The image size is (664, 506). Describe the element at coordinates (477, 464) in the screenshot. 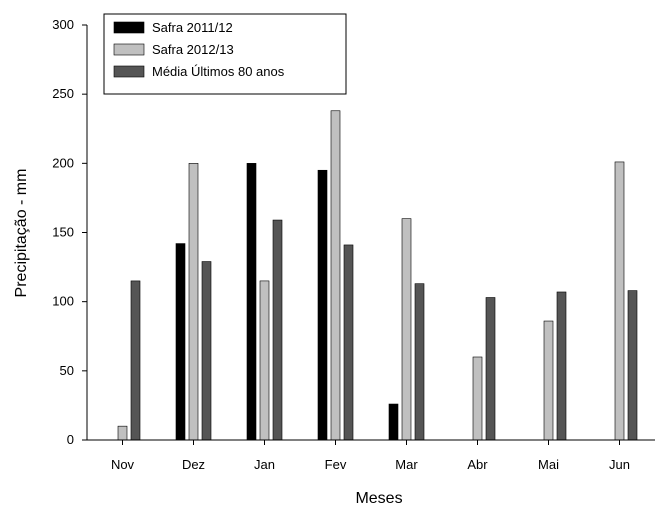

I see `x-tick-label: Abr` at that location.